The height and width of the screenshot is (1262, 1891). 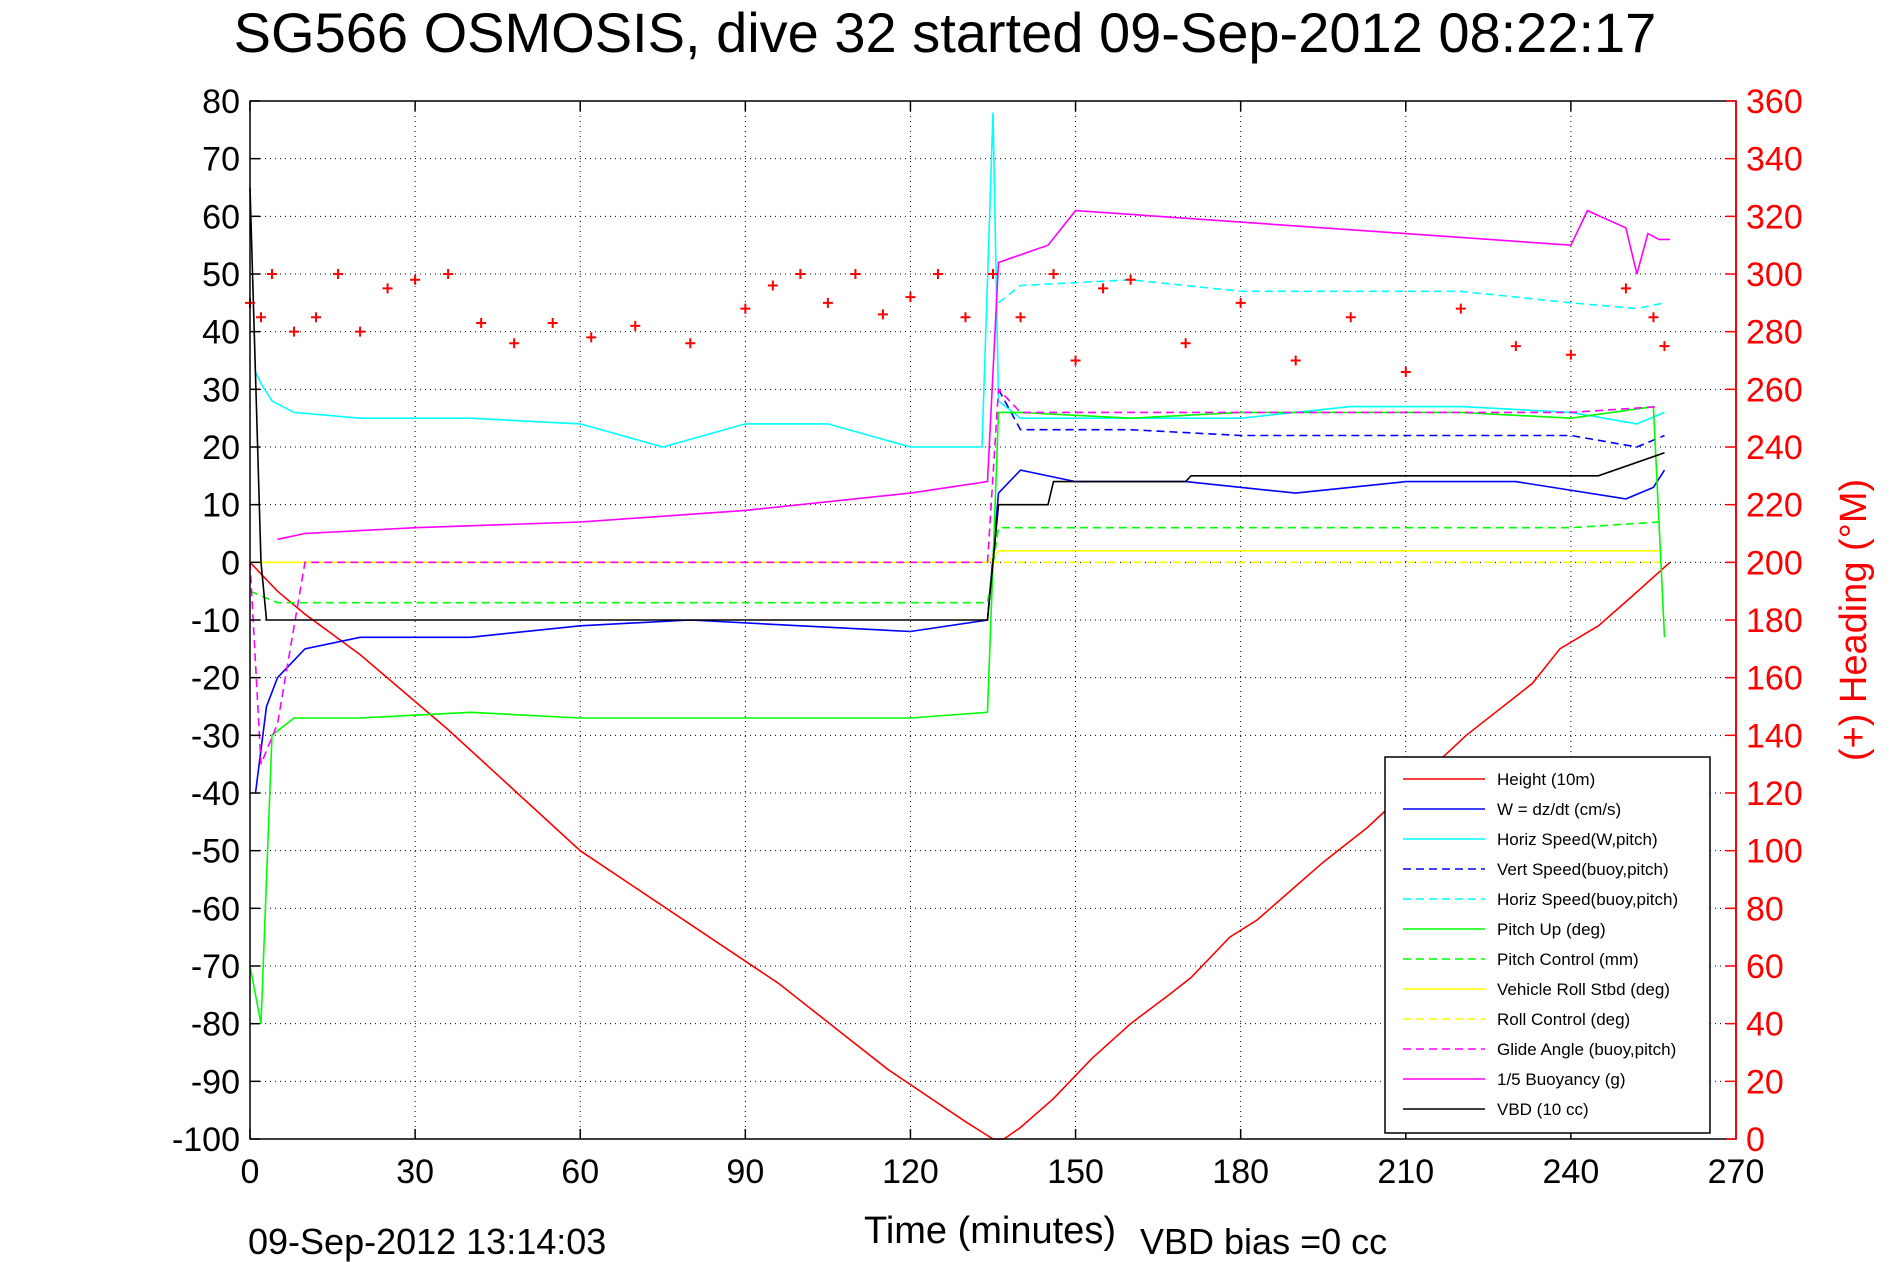 I want to click on y-right-tick-label: 120, so click(x=1774, y=794).